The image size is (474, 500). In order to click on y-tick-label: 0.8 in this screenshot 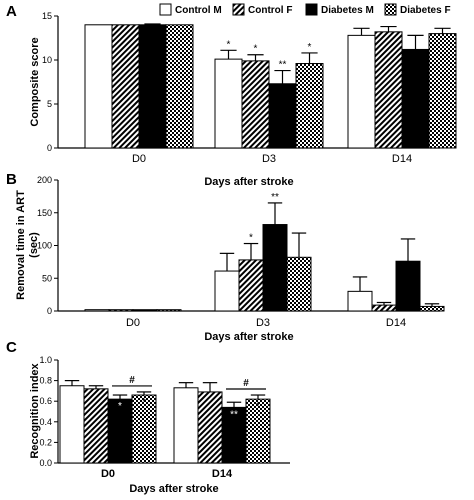, I will do `click(45, 381)`.